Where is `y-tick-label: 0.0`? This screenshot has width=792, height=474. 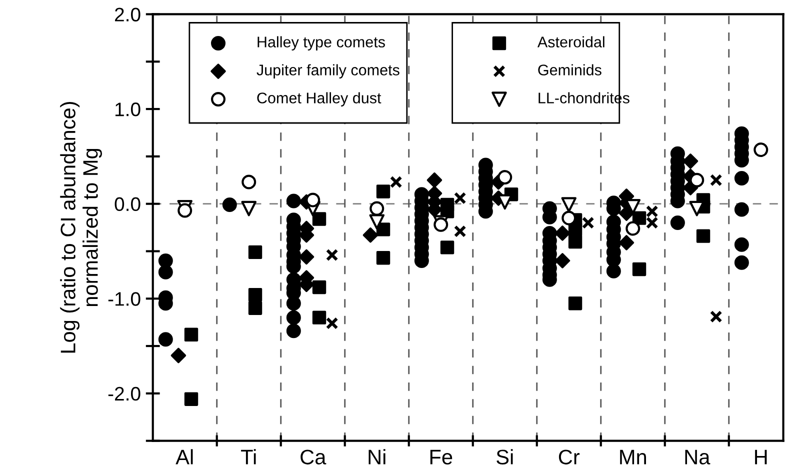
y-tick-label: 0.0 is located at coordinates (127, 204).